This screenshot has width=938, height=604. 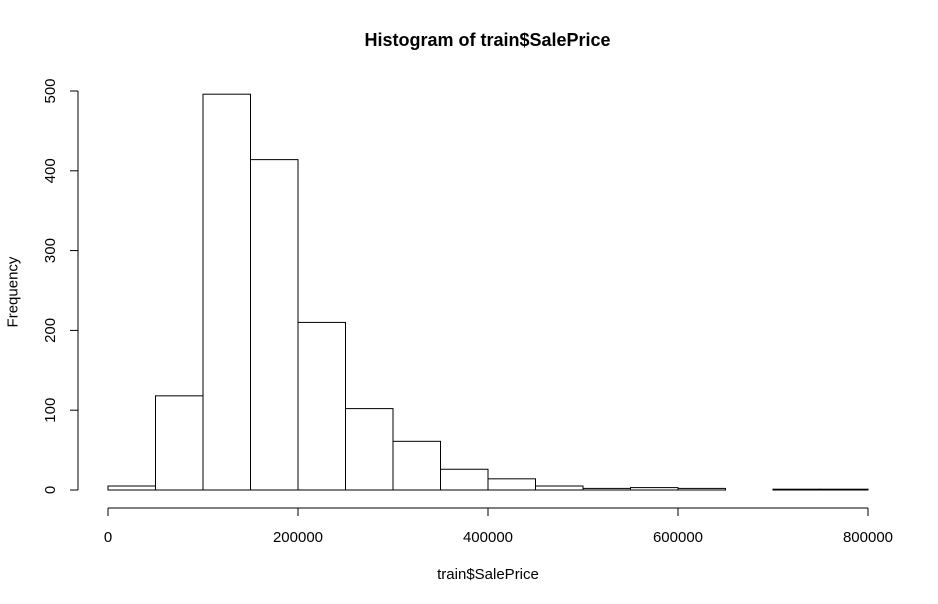 I want to click on y-tick-label: 200, so click(x=50, y=330).